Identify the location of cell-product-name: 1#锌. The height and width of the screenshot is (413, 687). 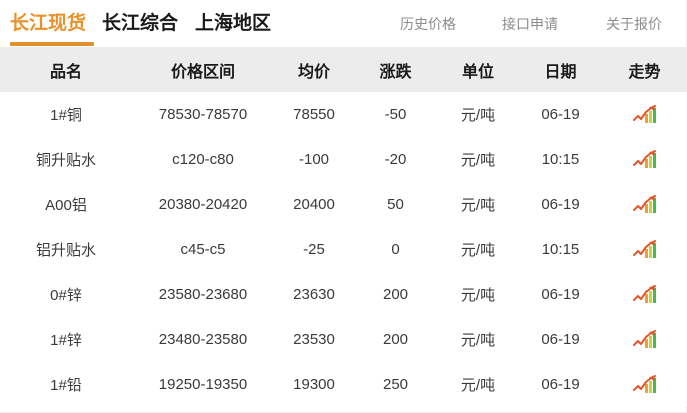
(66, 339).